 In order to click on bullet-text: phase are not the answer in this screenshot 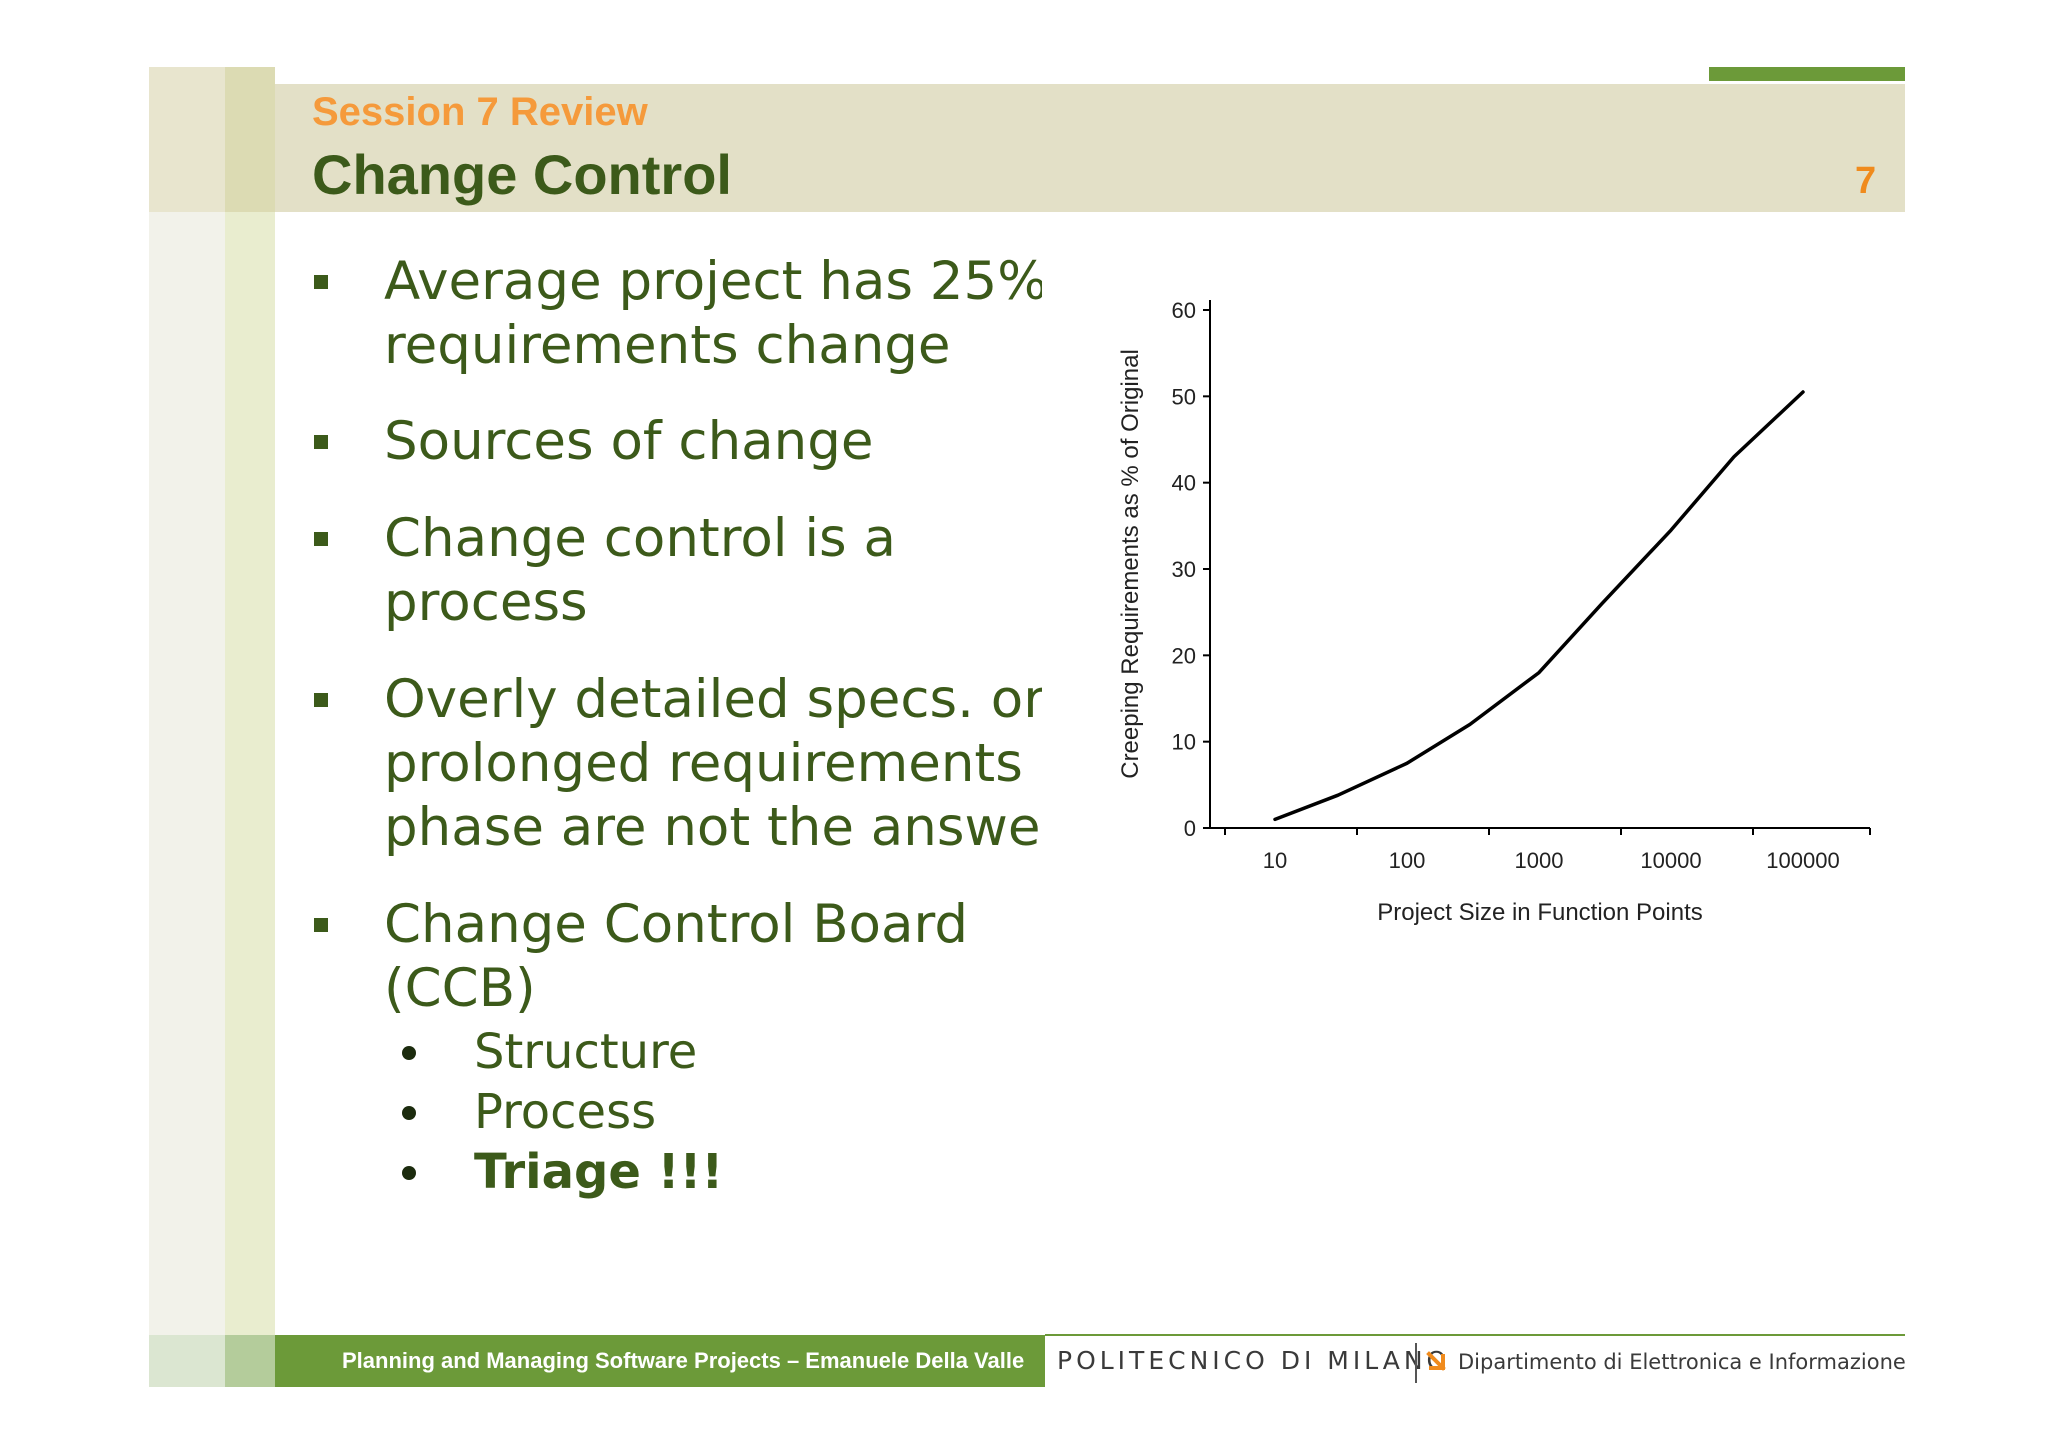, I will do `click(713, 827)`.